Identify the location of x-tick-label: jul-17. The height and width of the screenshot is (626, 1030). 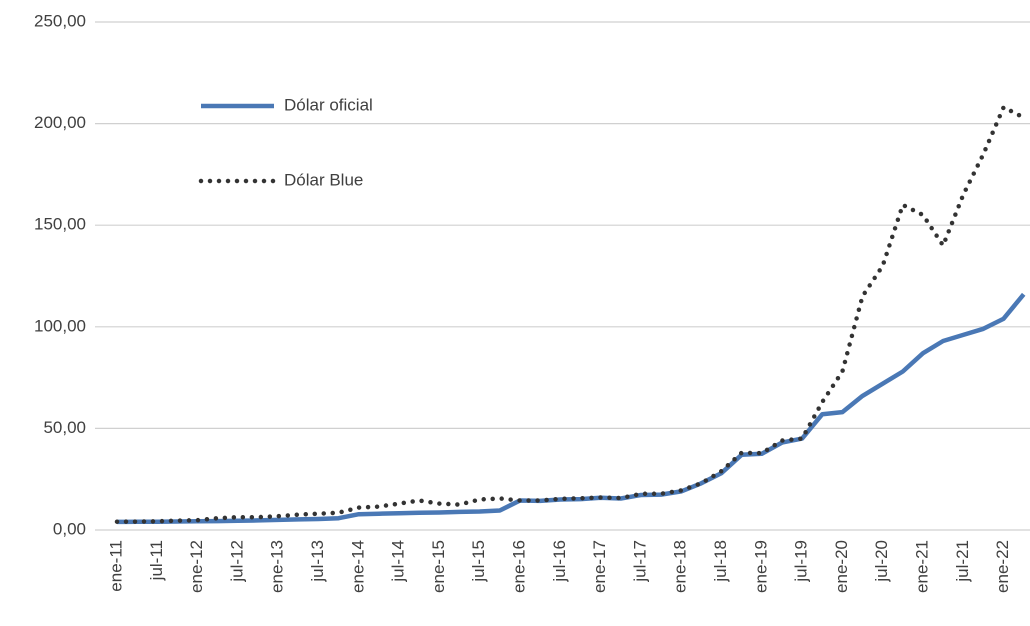
(639, 561).